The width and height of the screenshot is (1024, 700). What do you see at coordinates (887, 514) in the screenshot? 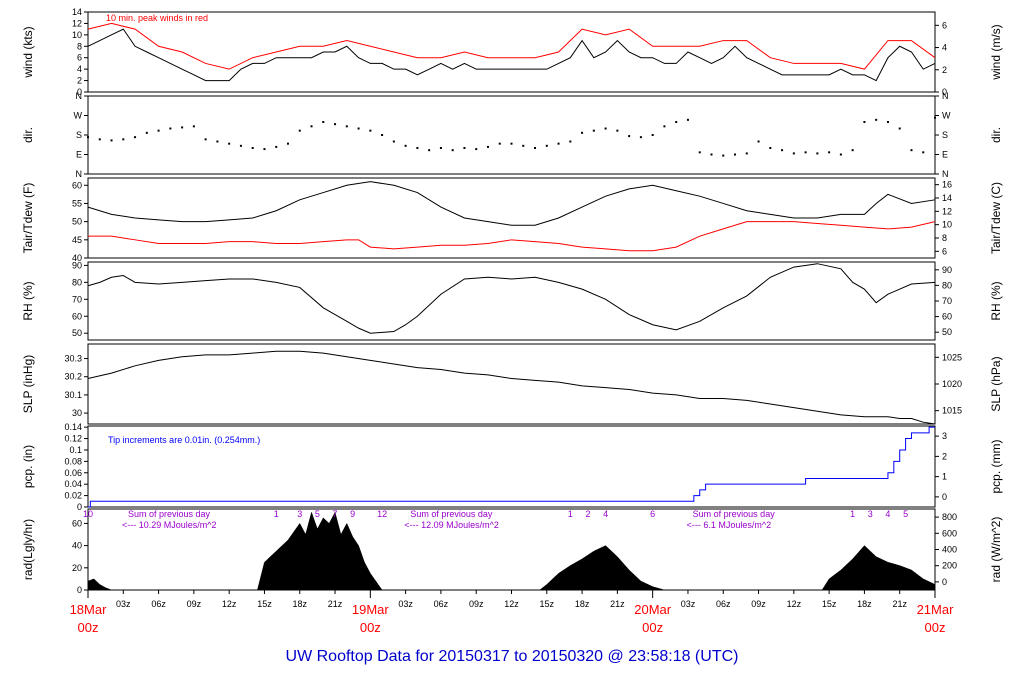
I see `hour-mark: 4` at bounding box center [887, 514].